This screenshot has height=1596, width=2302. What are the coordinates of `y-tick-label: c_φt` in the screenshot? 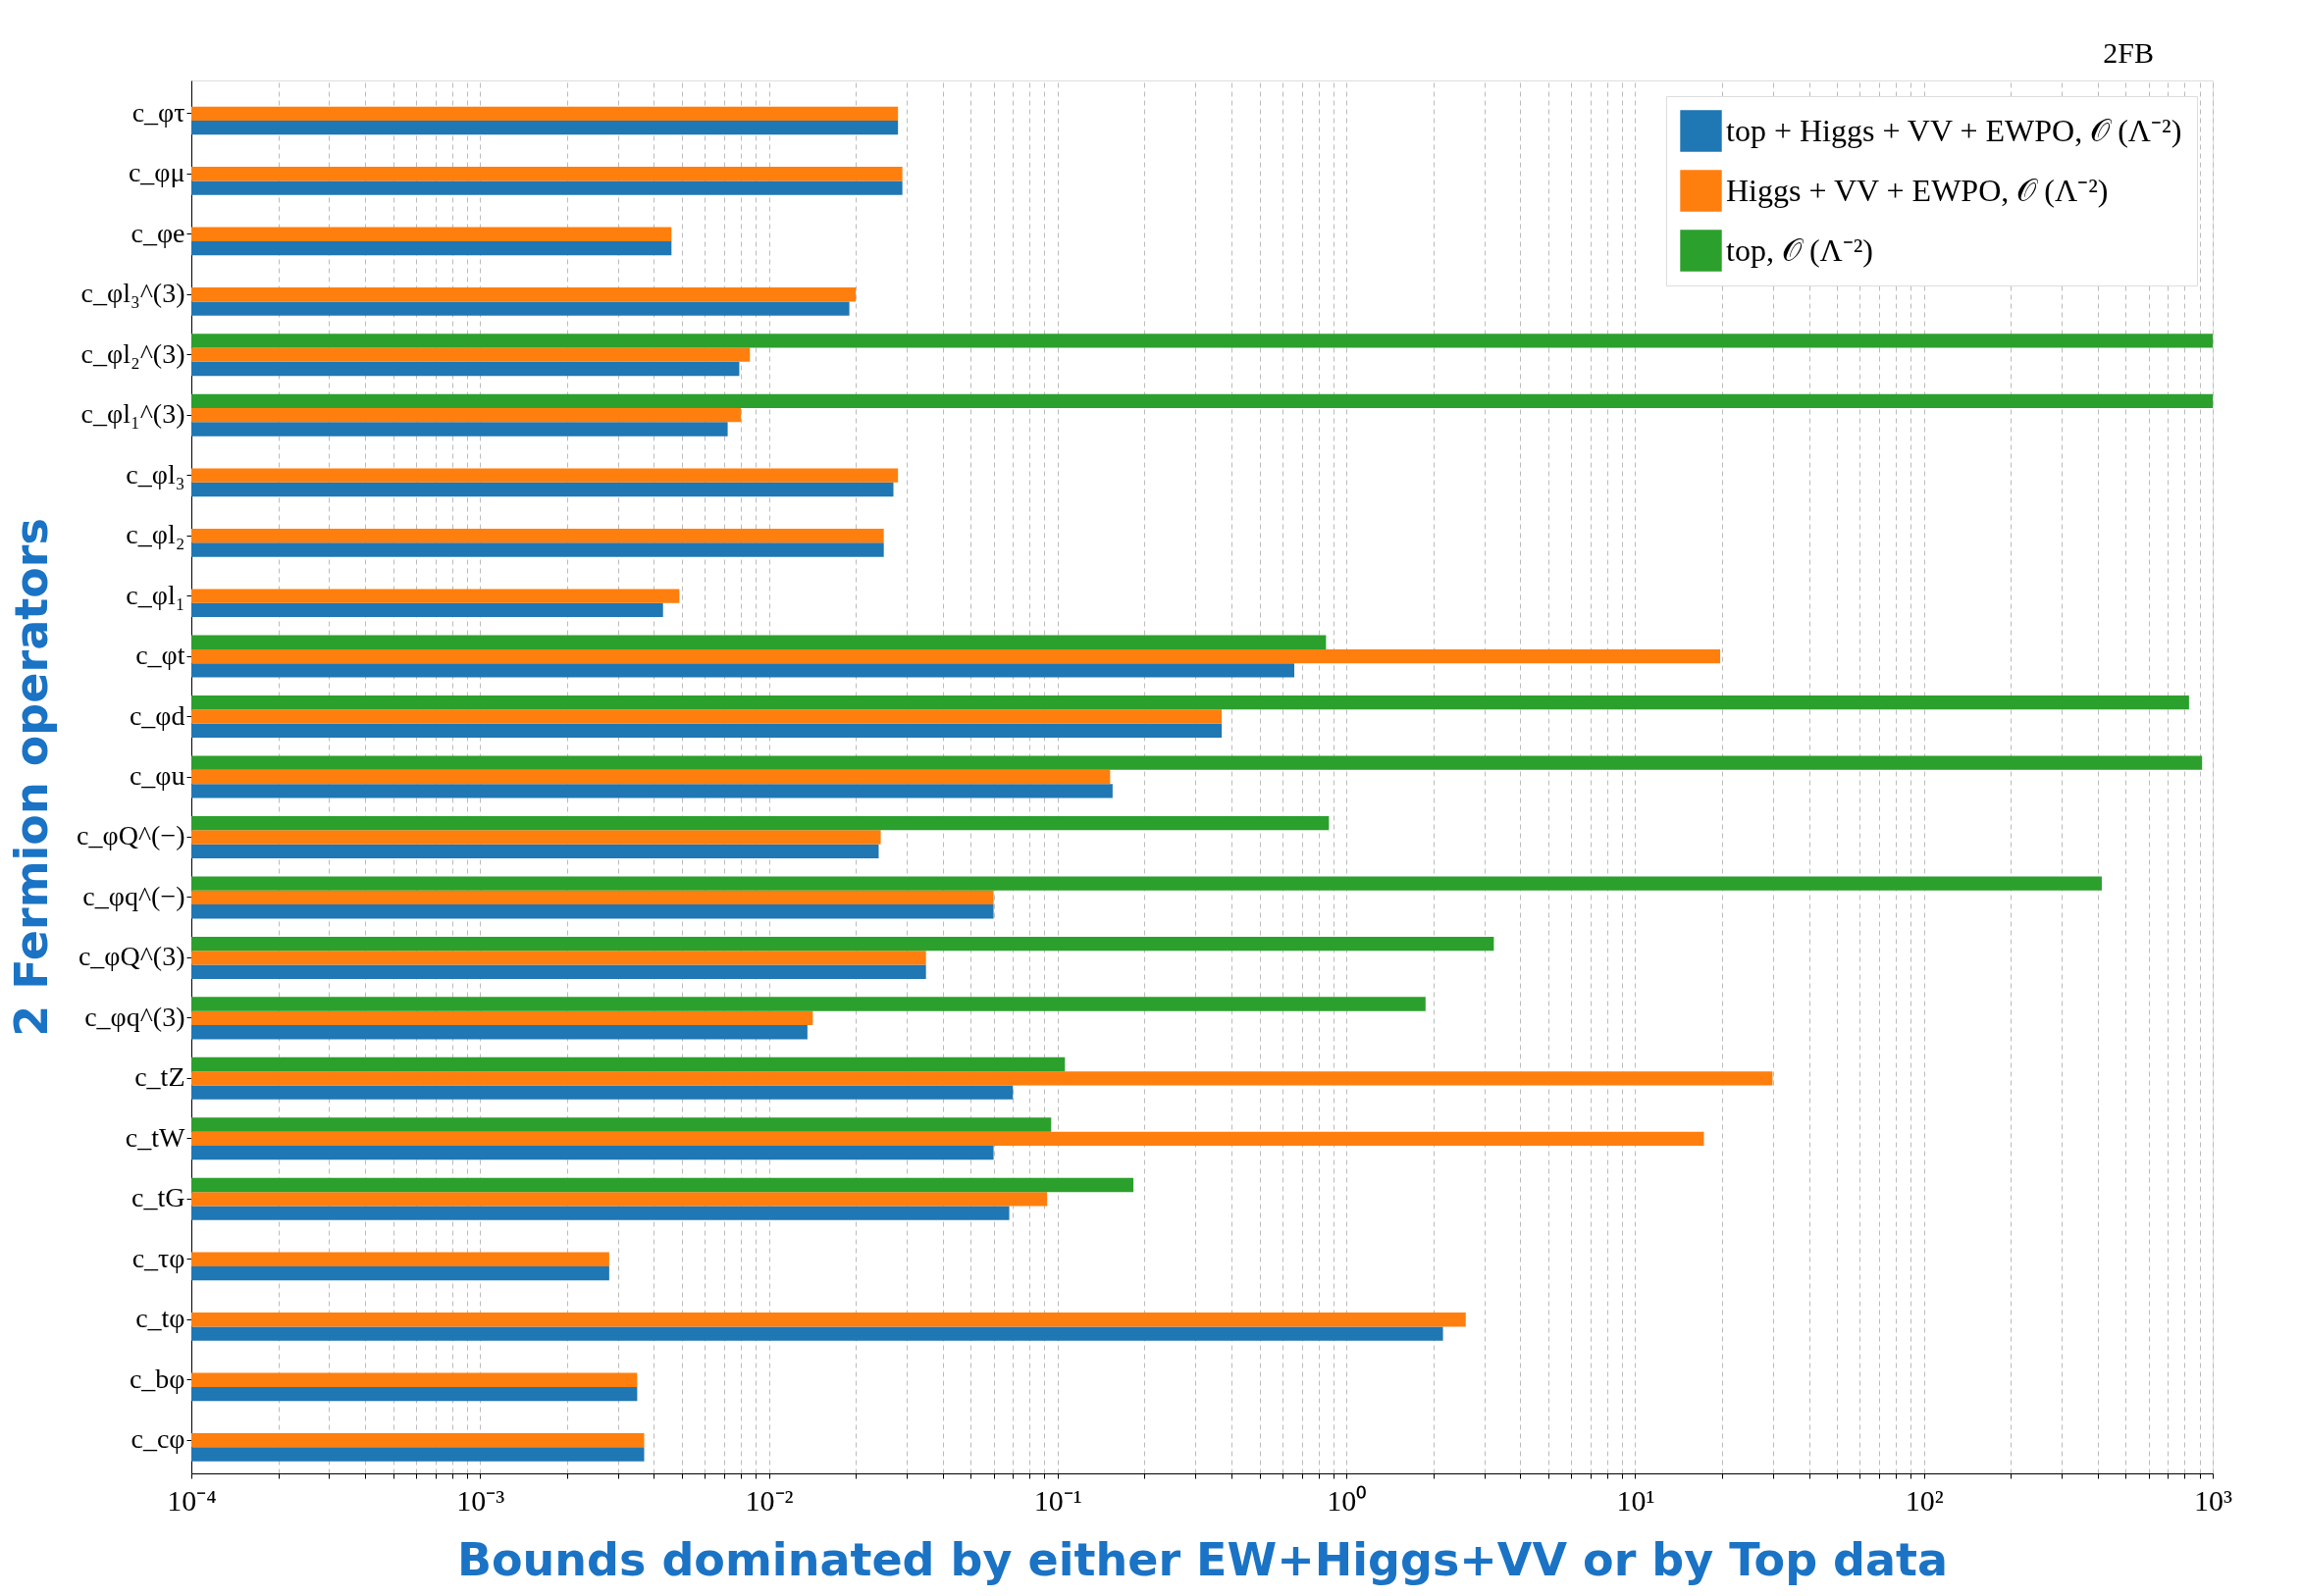 It's located at (160, 655).